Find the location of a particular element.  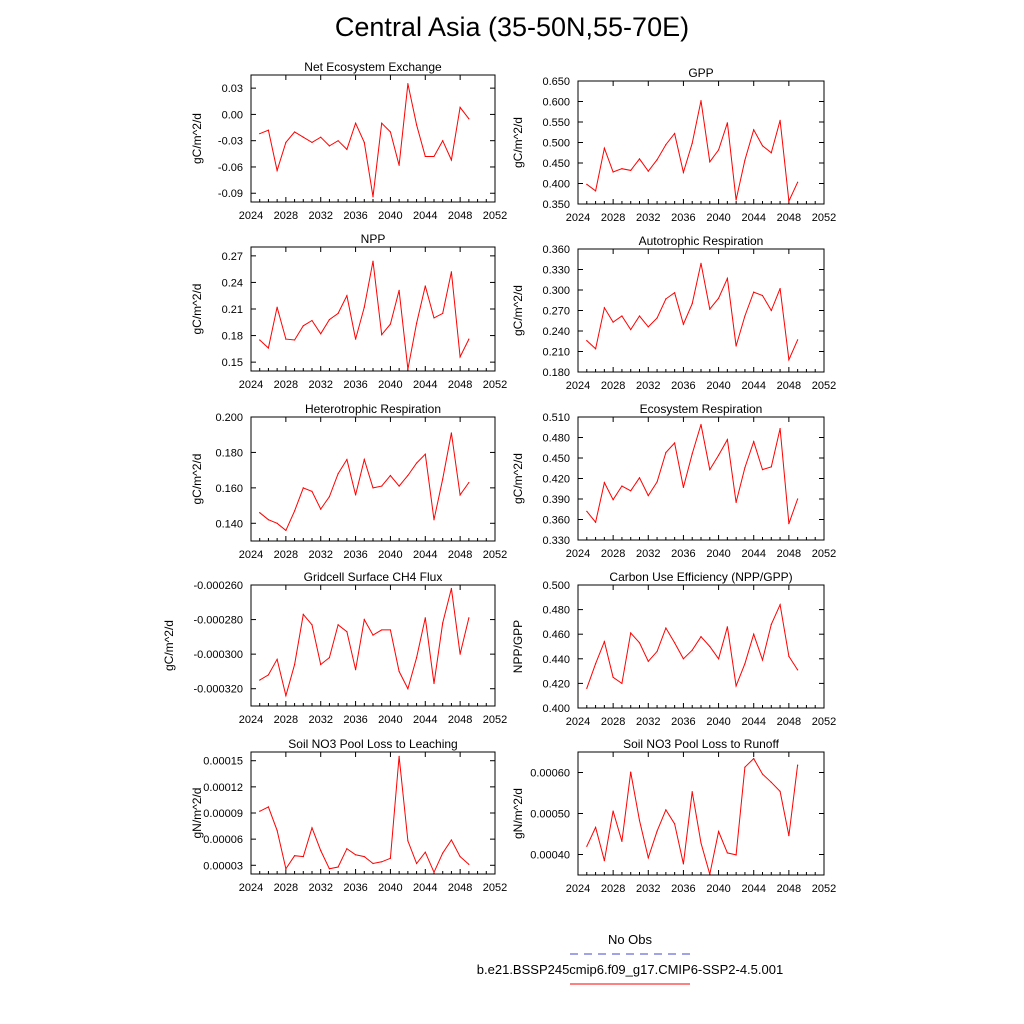

y-tick-label: 0.360 is located at coordinates (556, 521).